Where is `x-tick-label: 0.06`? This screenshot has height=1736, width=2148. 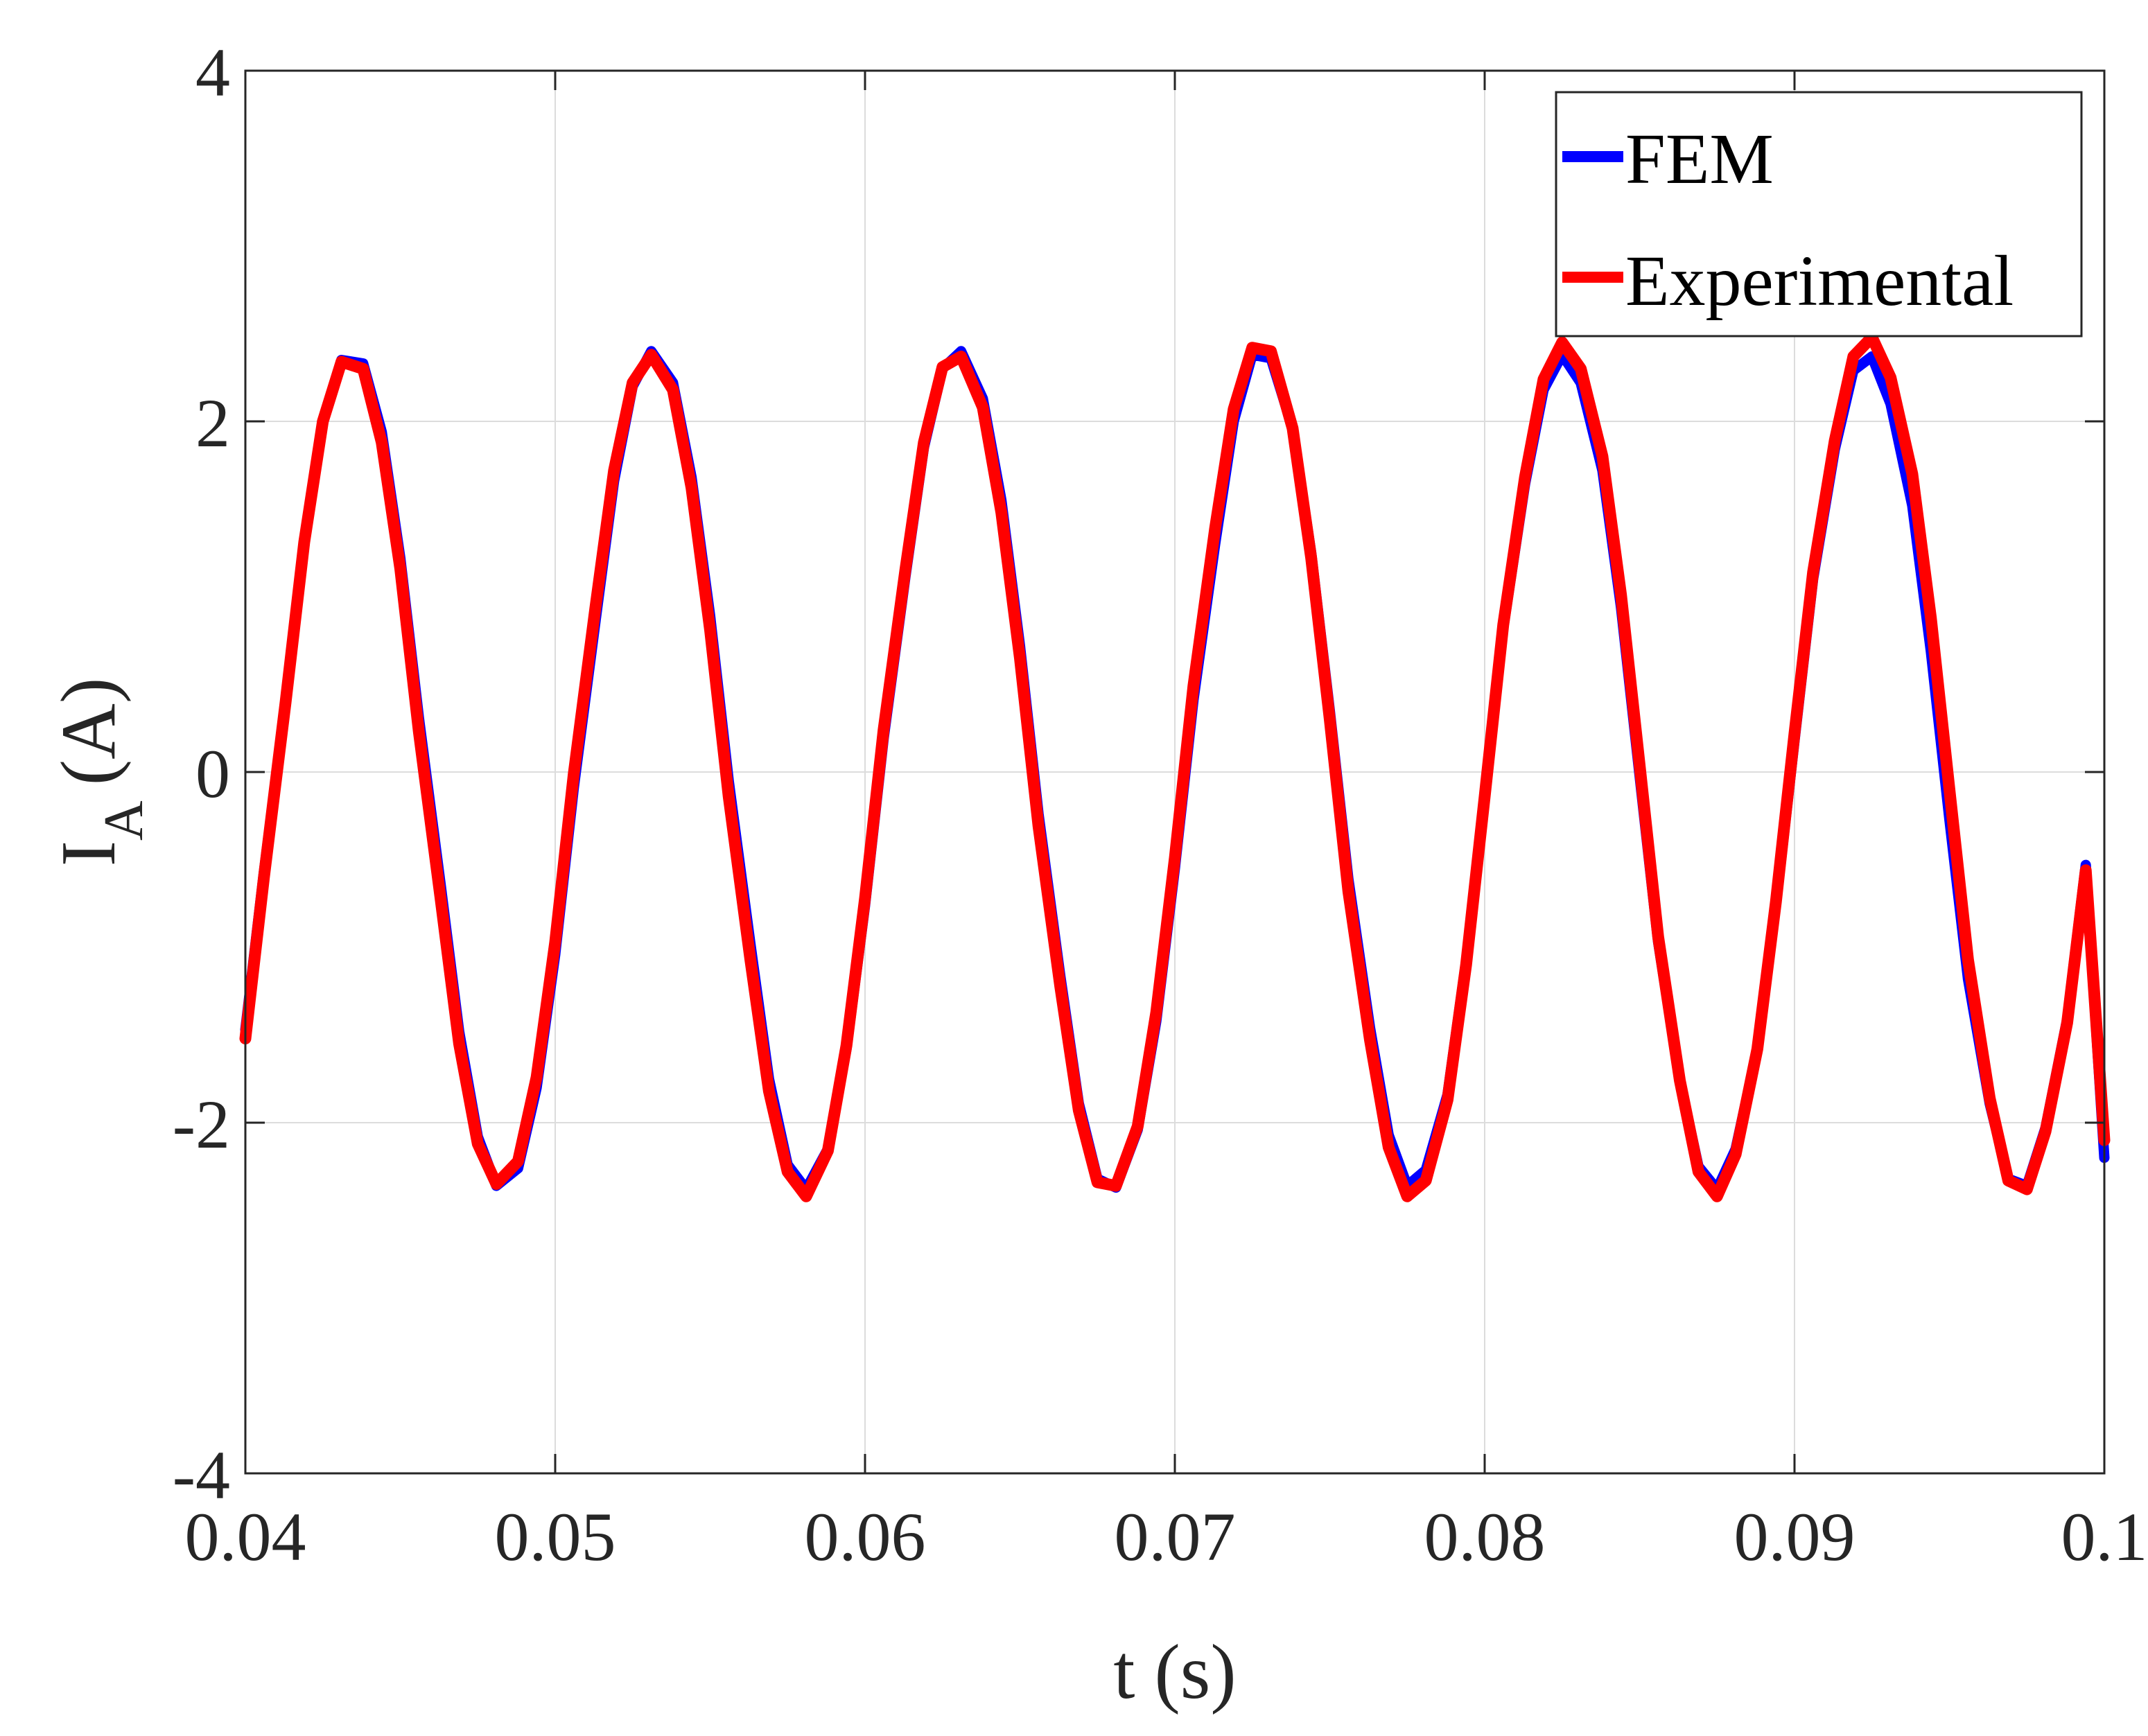
x-tick-label: 0.06 is located at coordinates (865, 1536).